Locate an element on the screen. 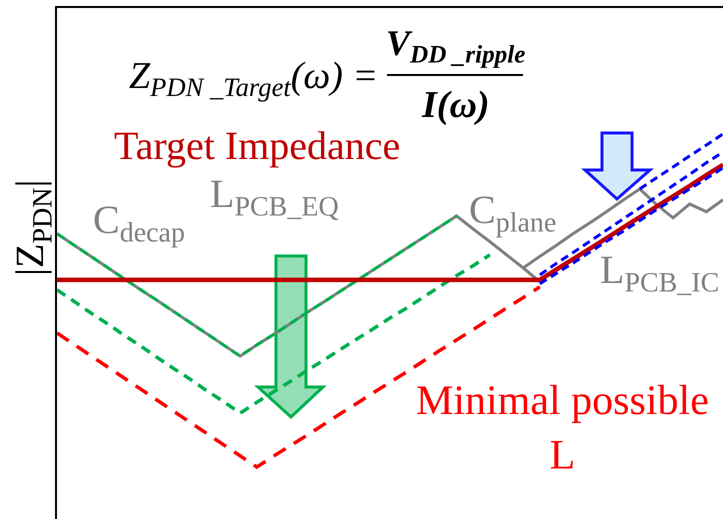  text: Z$_{PDN _Target}$(ω) = is located at coordinates (253, 78).